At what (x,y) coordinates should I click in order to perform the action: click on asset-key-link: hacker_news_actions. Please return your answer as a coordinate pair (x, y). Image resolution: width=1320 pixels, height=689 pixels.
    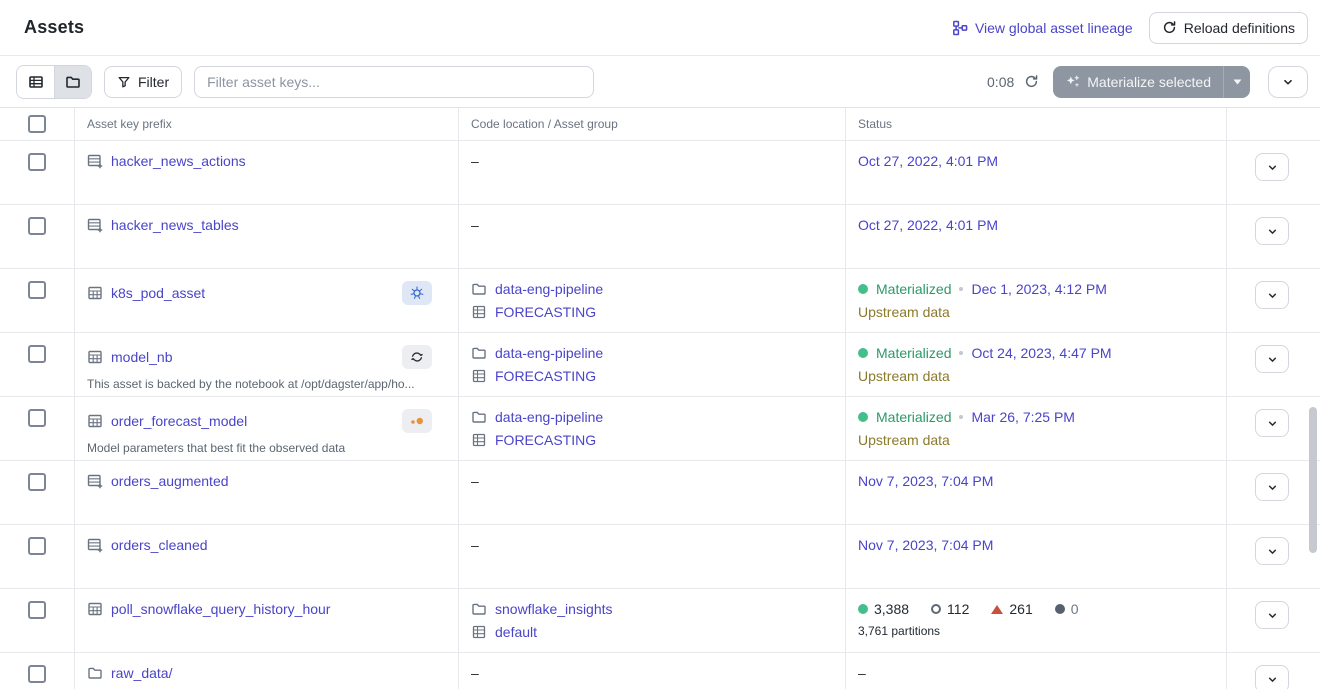
    Looking at the image, I should click on (178, 161).